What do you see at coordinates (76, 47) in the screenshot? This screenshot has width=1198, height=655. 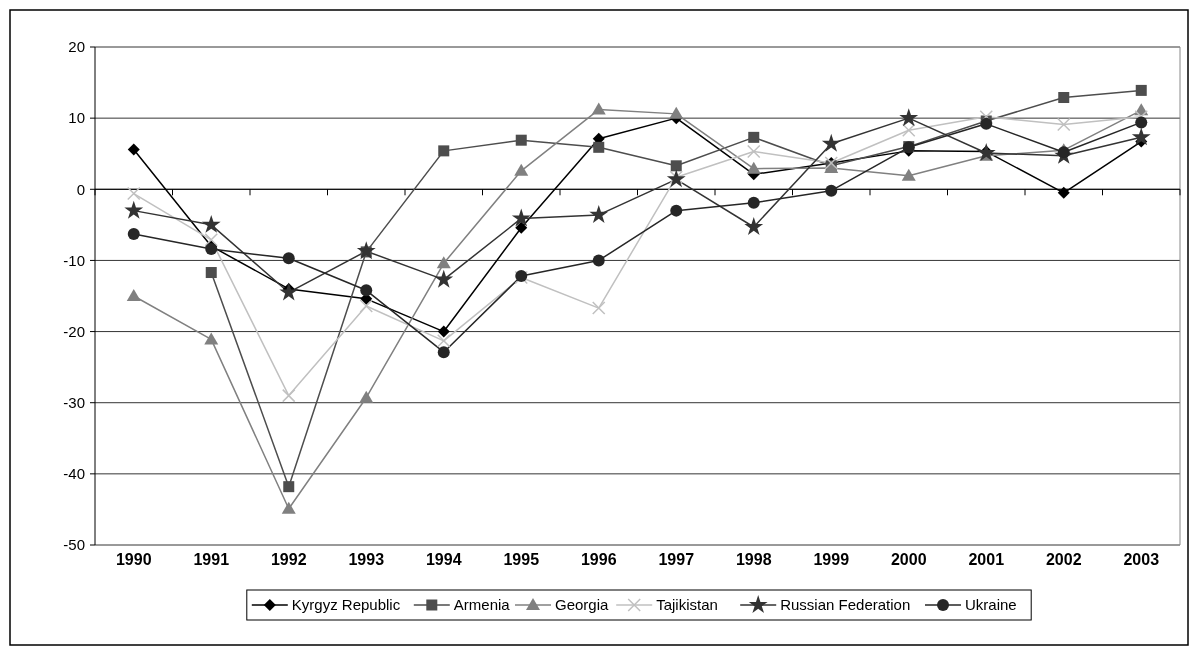 I see `y-tick-label: 20` at bounding box center [76, 47].